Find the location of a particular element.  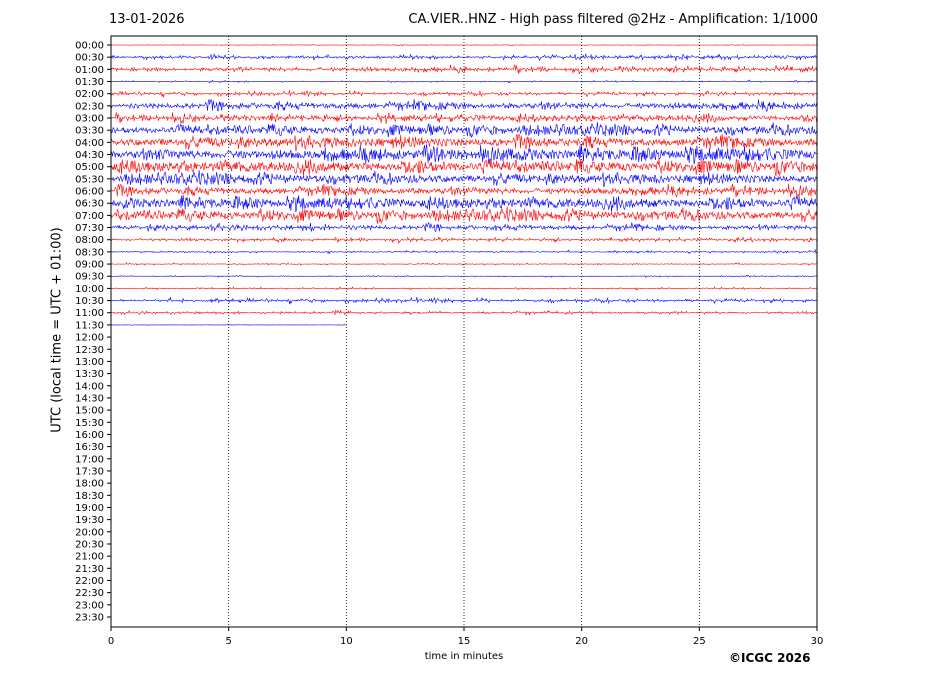

y-tick-label: 05:00 is located at coordinates (89, 167).